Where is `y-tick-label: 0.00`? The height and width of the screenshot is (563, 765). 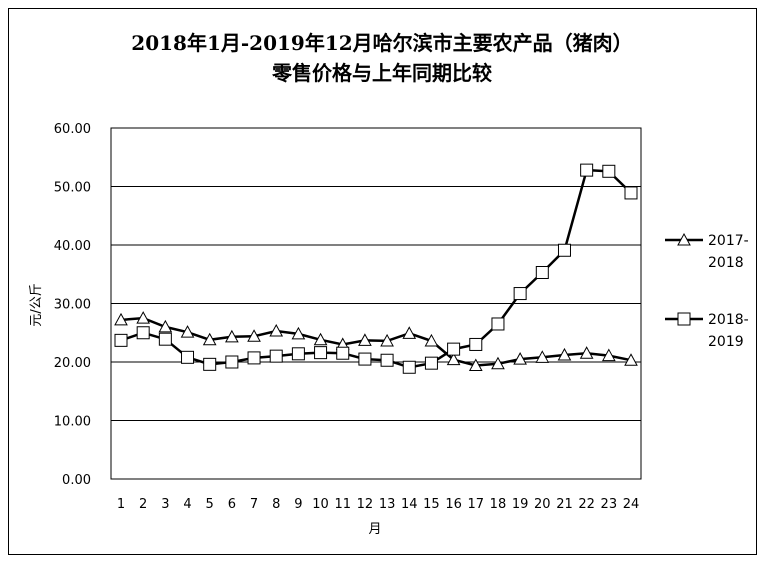
y-tick-label: 0.00 is located at coordinates (76, 480).